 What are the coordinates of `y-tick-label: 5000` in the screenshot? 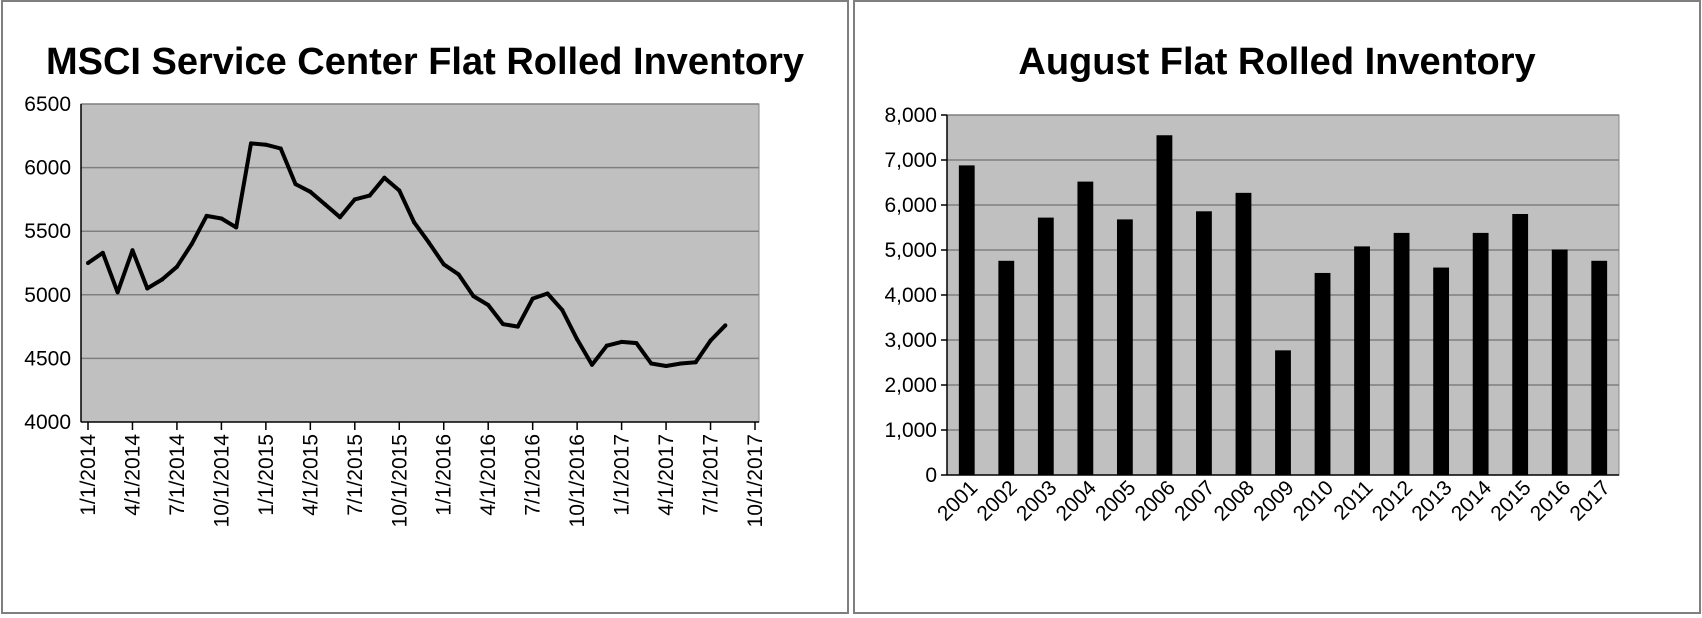 It's located at (47, 295).